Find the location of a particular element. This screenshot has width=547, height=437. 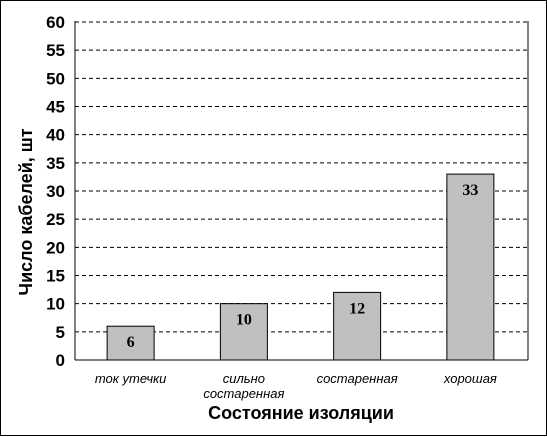

x-axis-title: Состояние изоляции is located at coordinates (301, 413).